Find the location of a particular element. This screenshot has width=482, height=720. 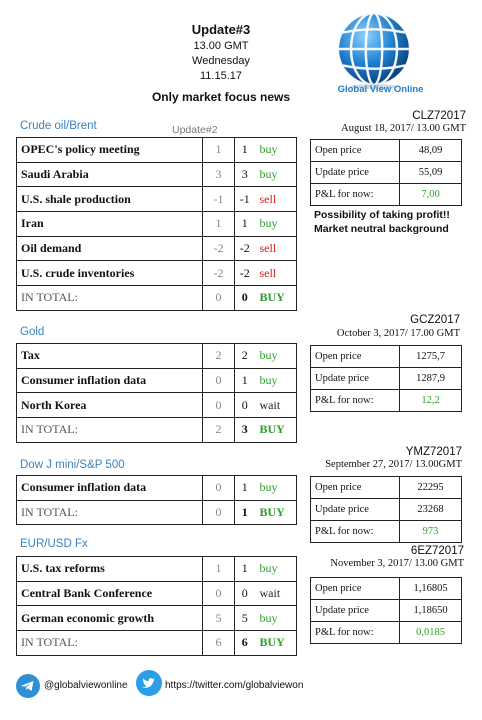

table-row: Saudi Arabia 3 3 buy is located at coordinates (156, 174).